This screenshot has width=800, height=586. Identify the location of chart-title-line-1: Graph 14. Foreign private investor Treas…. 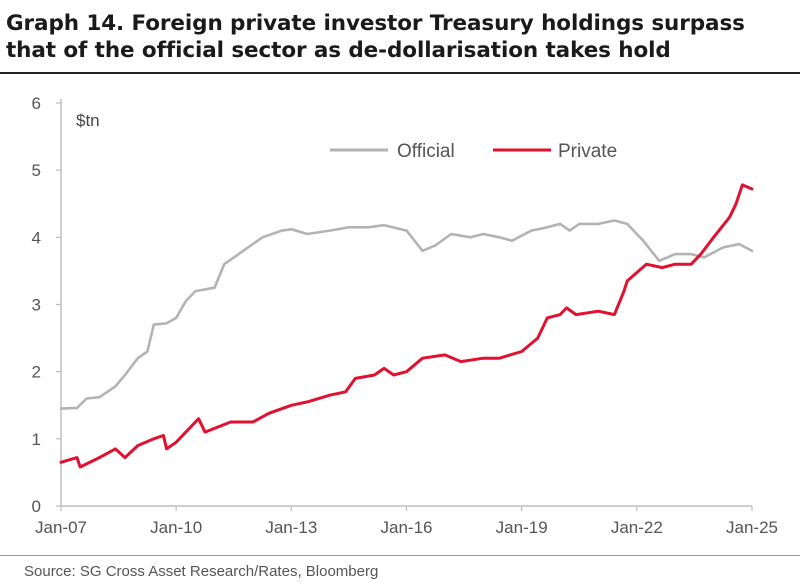
(375, 23).